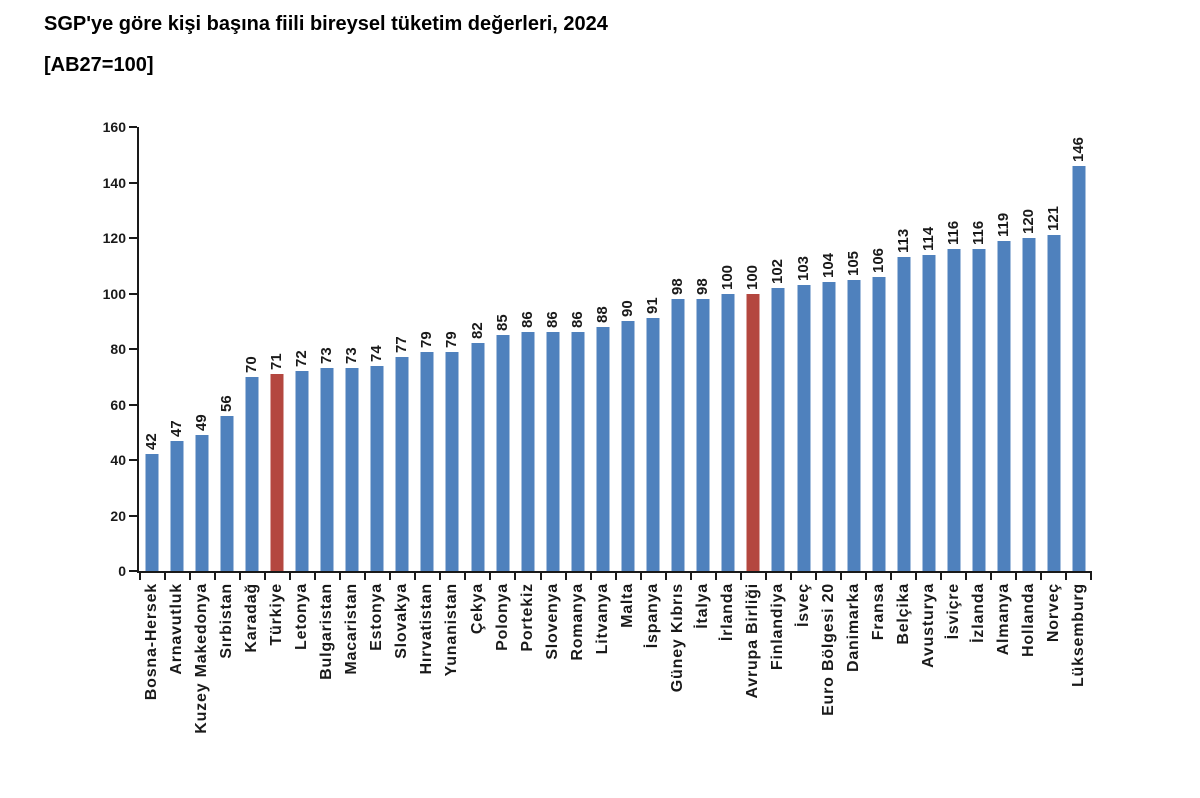 The width and height of the screenshot is (1200, 798). I want to click on bar-column: 121, so click(1054, 349).